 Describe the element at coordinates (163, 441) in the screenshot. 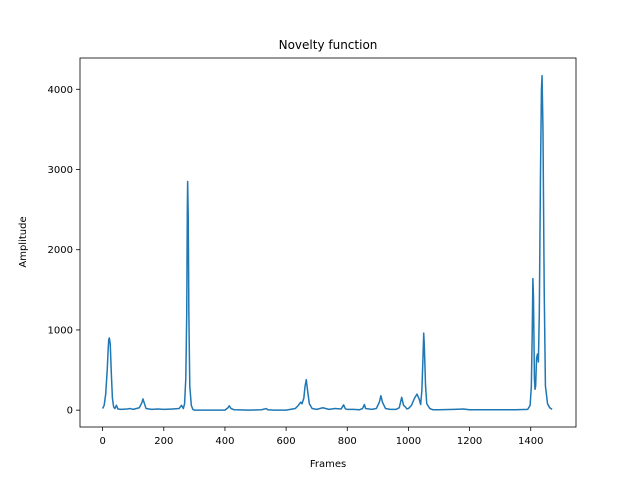

I see `x-tick-label: 200` at that location.